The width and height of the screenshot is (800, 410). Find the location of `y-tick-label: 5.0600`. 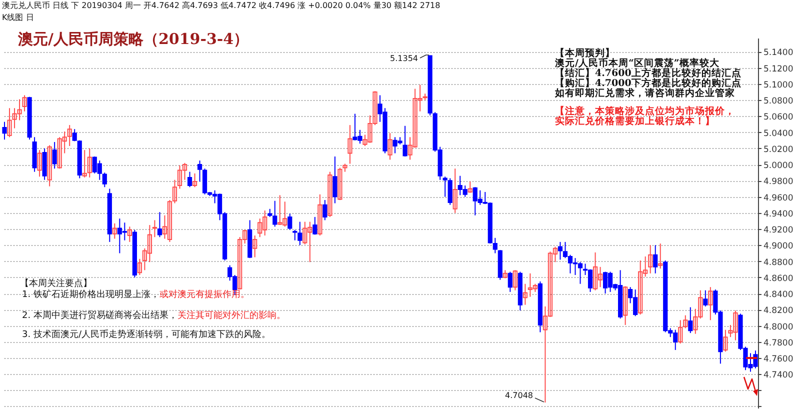

y-tick-label: 5.0600 is located at coordinates (779, 117).